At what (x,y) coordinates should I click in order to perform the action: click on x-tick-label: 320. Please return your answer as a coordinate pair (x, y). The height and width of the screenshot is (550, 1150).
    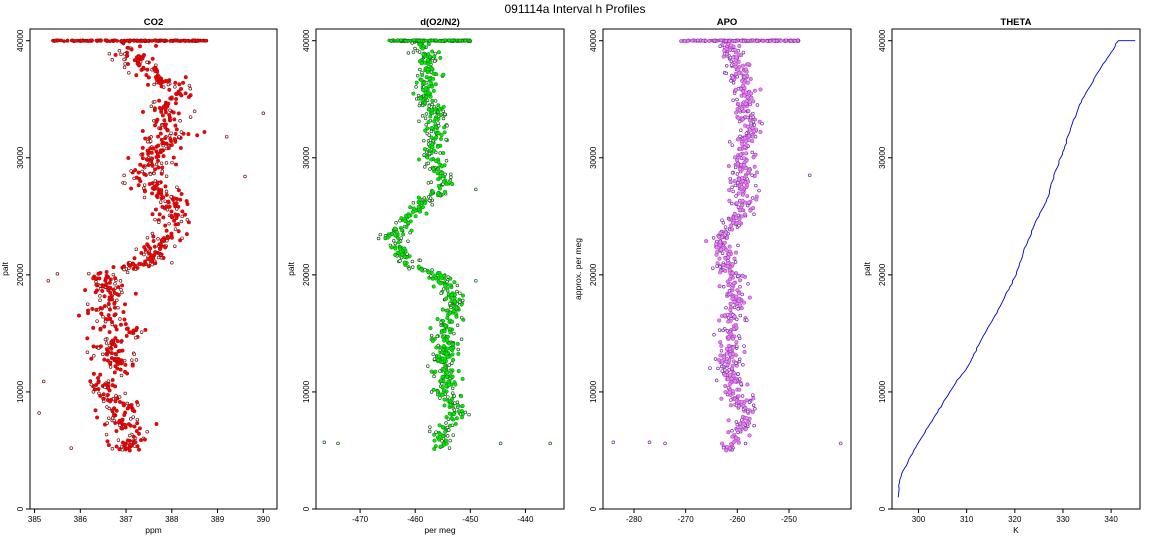
    Looking at the image, I should click on (1015, 519).